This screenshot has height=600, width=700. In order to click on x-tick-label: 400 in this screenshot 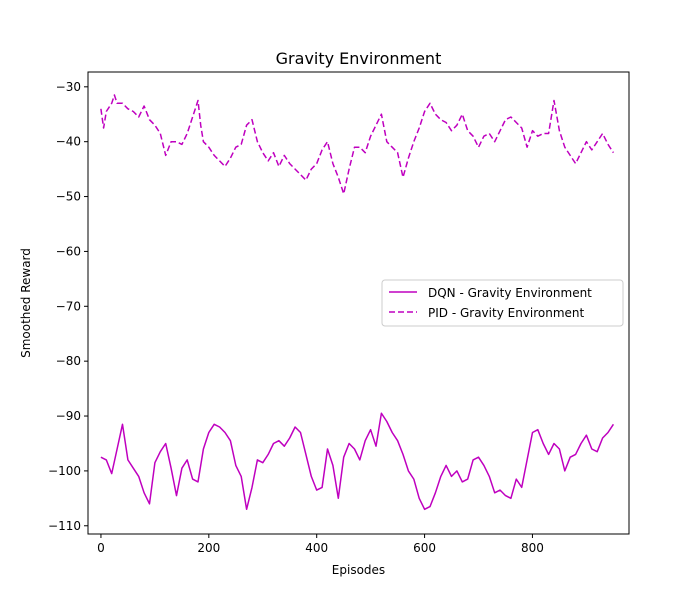, I will do `click(316, 548)`.